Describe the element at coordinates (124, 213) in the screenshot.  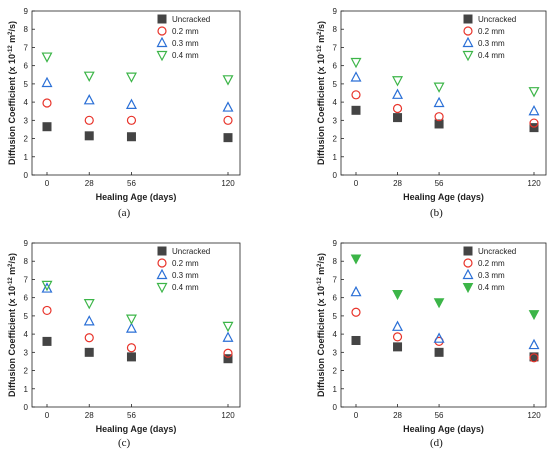
I see `panel-label-a: (a)` at that location.